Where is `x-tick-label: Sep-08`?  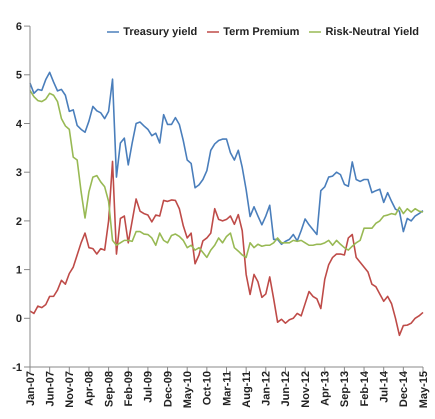
x-tick-label: Sep-08 is located at coordinates (109, 389).